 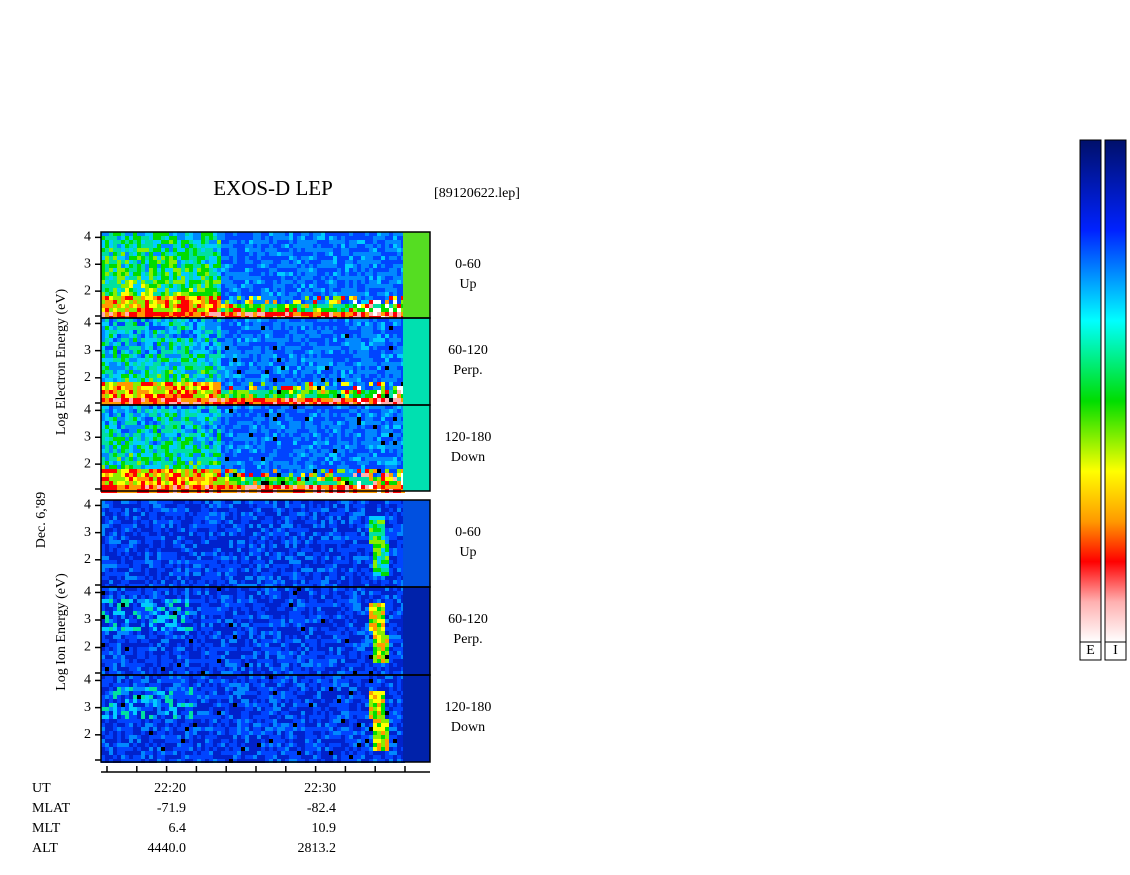 What do you see at coordinates (61, 632) in the screenshot?
I see `ion-axis-label: Log Ion Energy (eV)` at bounding box center [61, 632].